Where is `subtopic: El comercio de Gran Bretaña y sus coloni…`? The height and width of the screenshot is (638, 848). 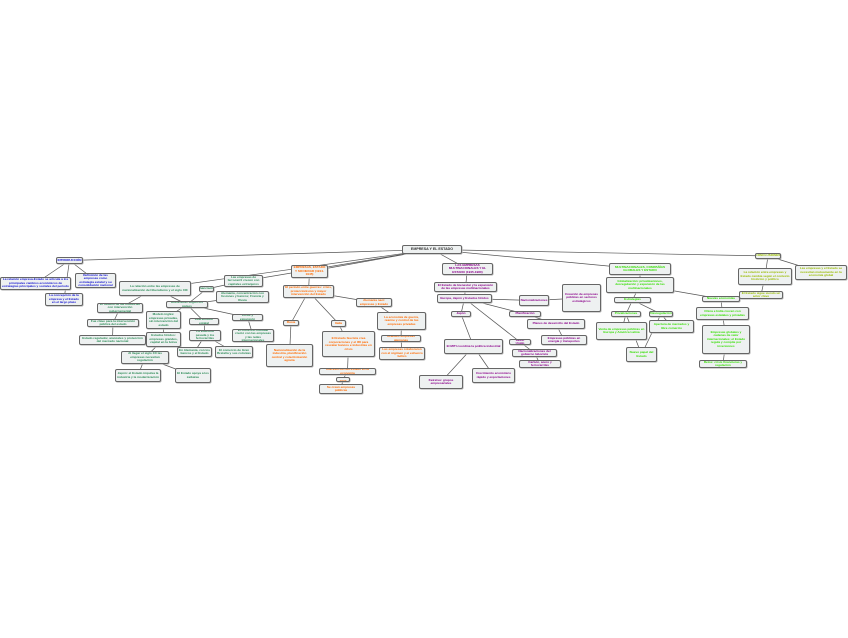
subtopic: El comercio de Gran Bretaña y sus coloni… is located at coordinates (234, 352).